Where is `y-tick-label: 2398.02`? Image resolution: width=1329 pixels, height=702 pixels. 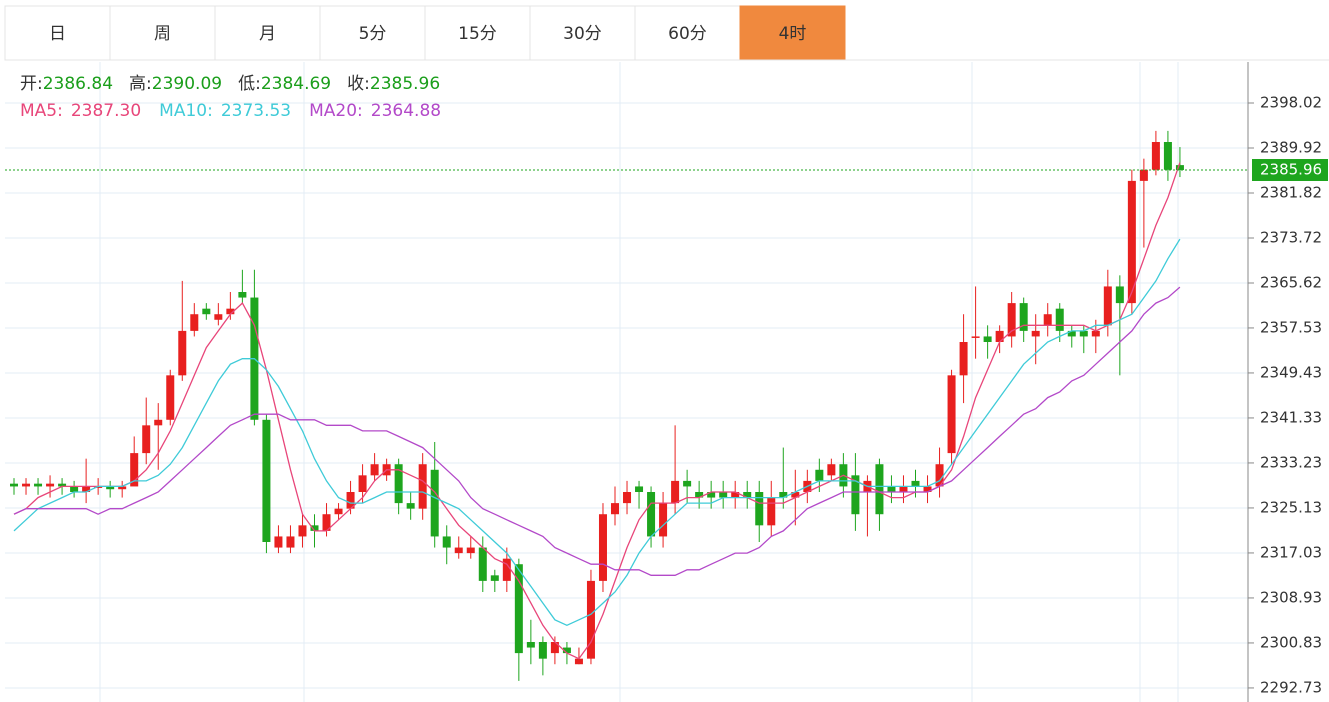 y-tick-label: 2398.02 is located at coordinates (1291, 103).